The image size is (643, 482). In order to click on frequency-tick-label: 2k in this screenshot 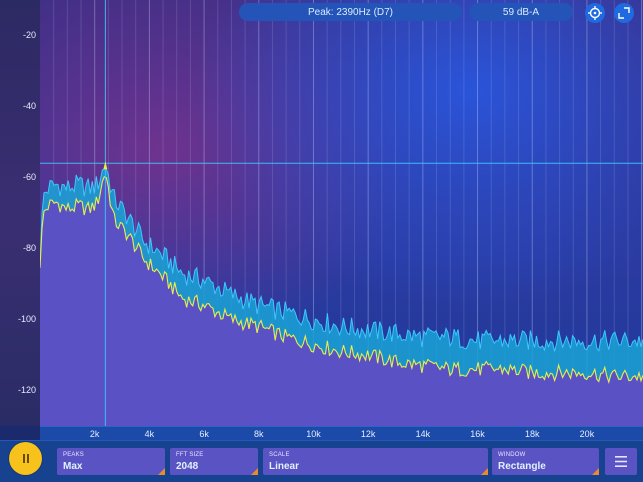, I will do `click(94, 434)`.